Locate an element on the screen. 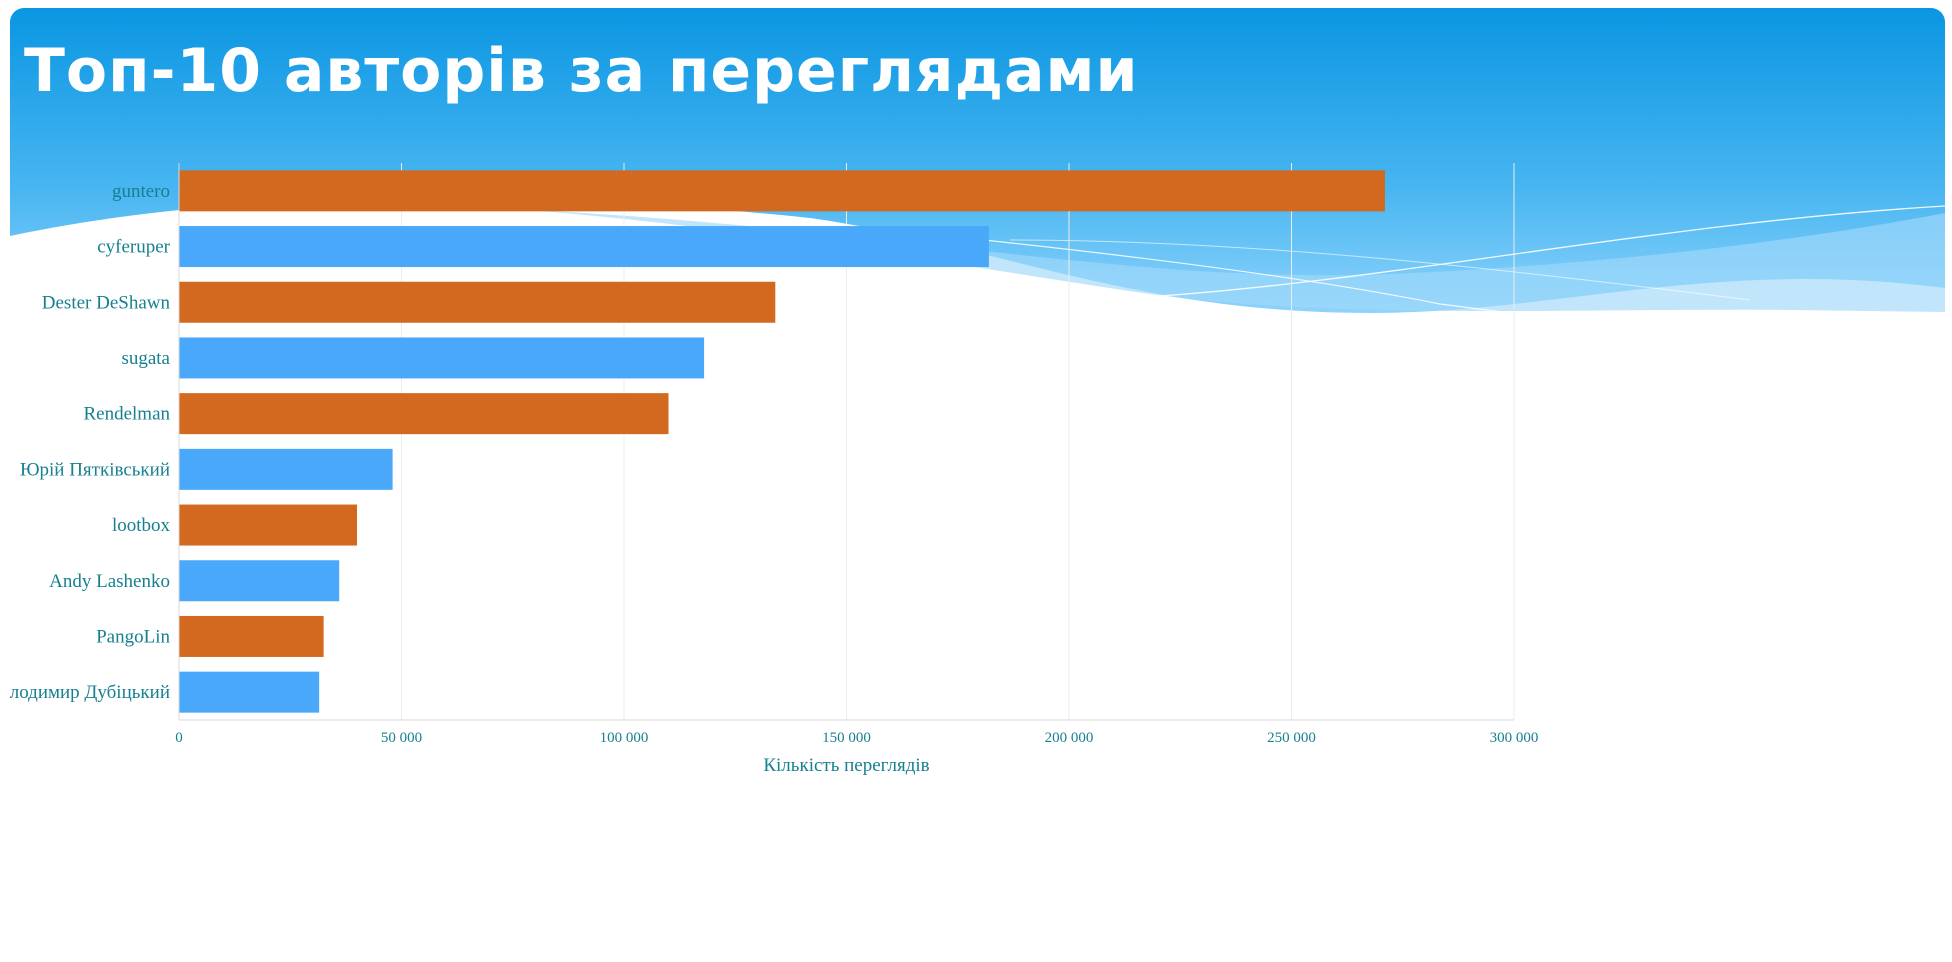  x-tick-label: 100 000 is located at coordinates (624, 738).